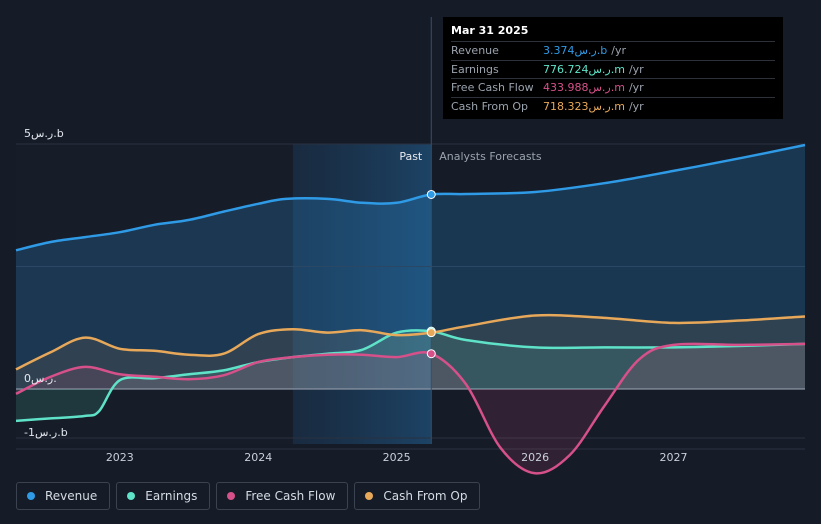 The image size is (821, 524). I want to click on tooltip-row-value: 776.724ر.س.m, so click(584, 69).